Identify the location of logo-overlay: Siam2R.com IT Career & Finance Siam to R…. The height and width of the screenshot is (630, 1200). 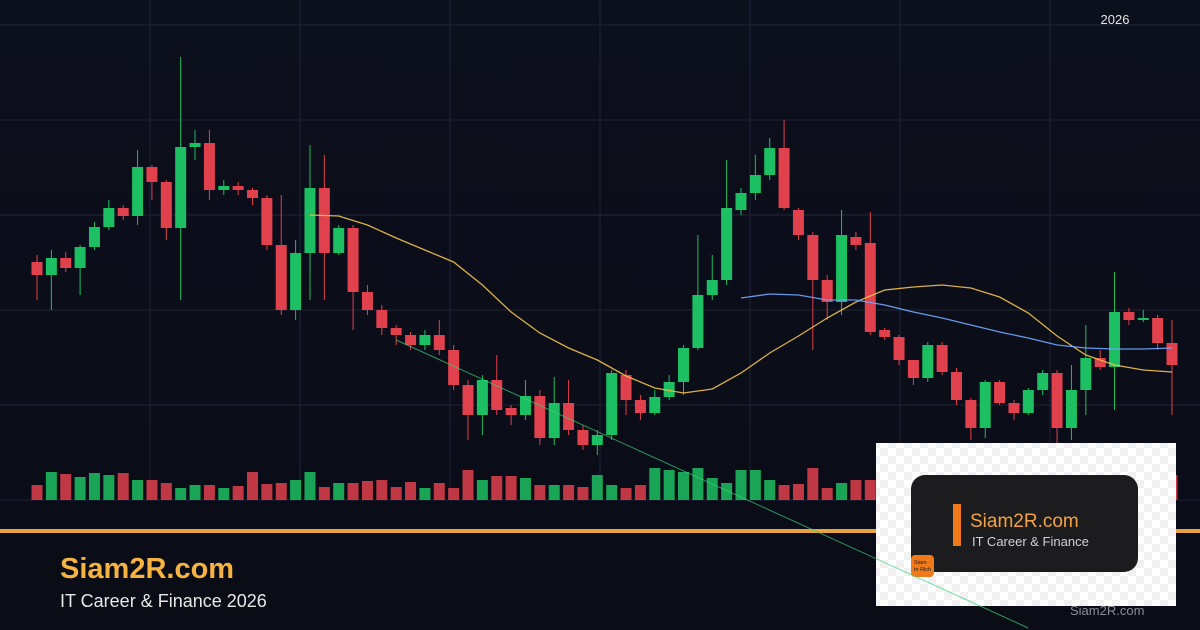
(1026, 524).